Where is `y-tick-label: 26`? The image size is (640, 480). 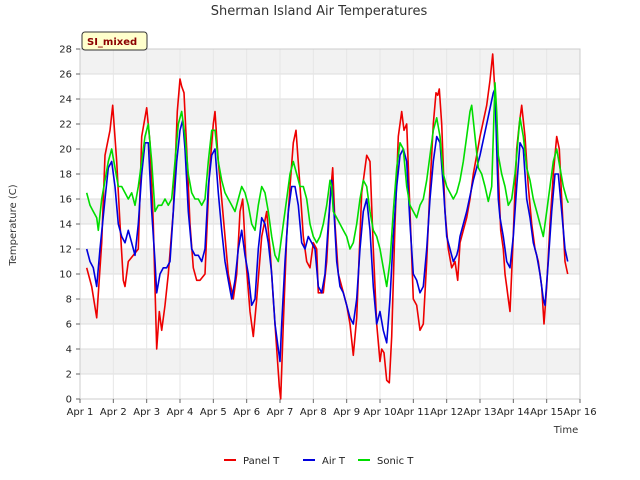
y-tick-label: 26 is located at coordinates (65, 75).